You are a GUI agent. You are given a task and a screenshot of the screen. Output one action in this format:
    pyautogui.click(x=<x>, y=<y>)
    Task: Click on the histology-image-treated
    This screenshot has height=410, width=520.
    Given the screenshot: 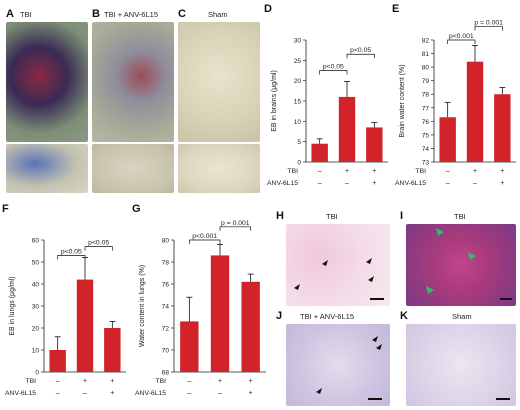 What is the action you would take?
    pyautogui.click(x=338, y=365)
    